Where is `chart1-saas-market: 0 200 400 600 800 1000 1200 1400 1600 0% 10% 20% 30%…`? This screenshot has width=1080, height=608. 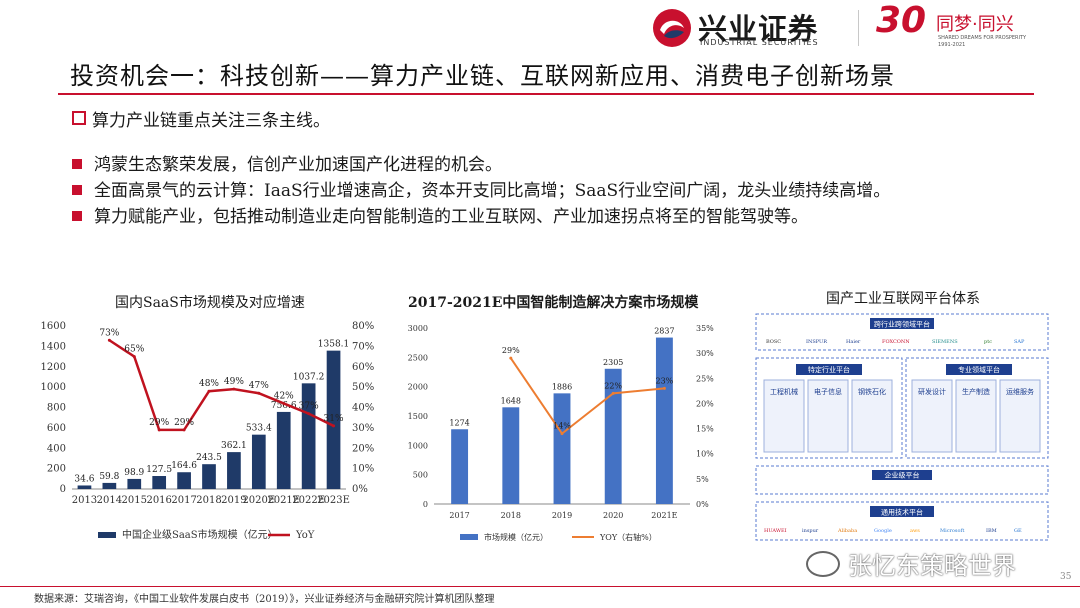 chart1-saas-market: 0 200 400 600 800 1000 1200 1400 1600 0% 10% 20% 30%… is located at coordinates (208, 431).